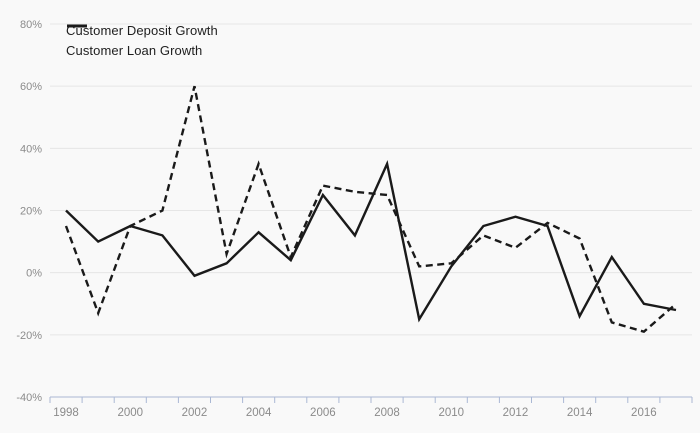  Describe the element at coordinates (516, 413) in the screenshot. I see `x-axis-label: 2012` at that location.